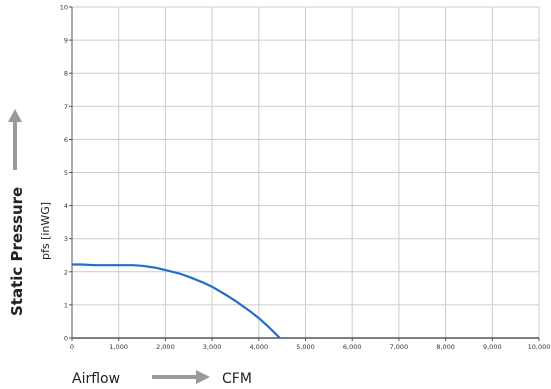 This screenshot has height=389, width=551. What do you see at coordinates (66, 140) in the screenshot?
I see `y-tick-label: 6` at bounding box center [66, 140].